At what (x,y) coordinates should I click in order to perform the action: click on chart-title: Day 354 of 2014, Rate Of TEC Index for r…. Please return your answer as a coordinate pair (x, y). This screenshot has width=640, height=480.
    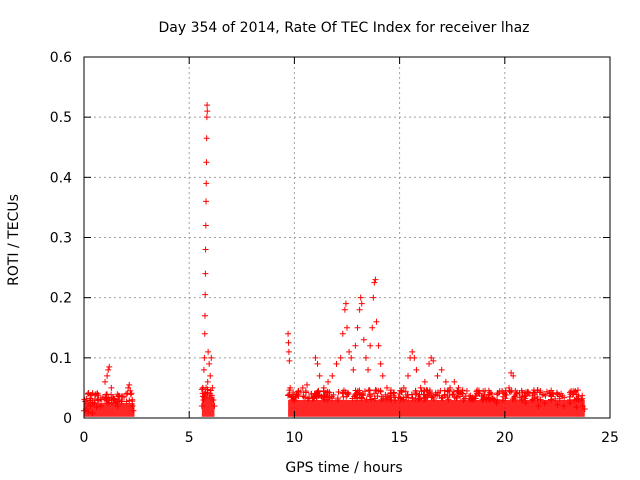
    Looking at the image, I should click on (343, 28).